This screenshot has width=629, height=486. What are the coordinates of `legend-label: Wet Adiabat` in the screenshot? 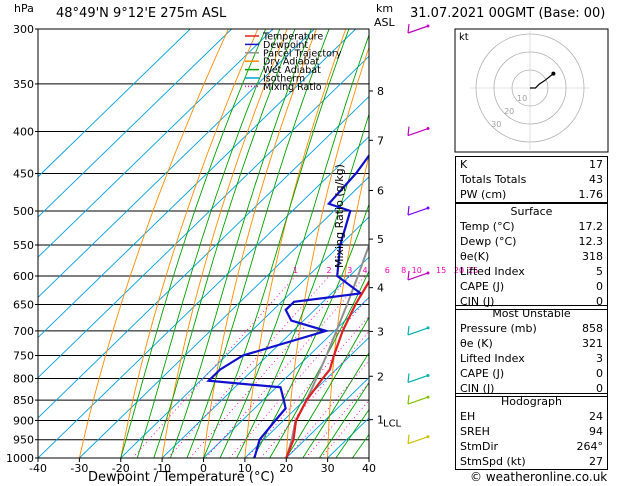 It's located at (292, 70).